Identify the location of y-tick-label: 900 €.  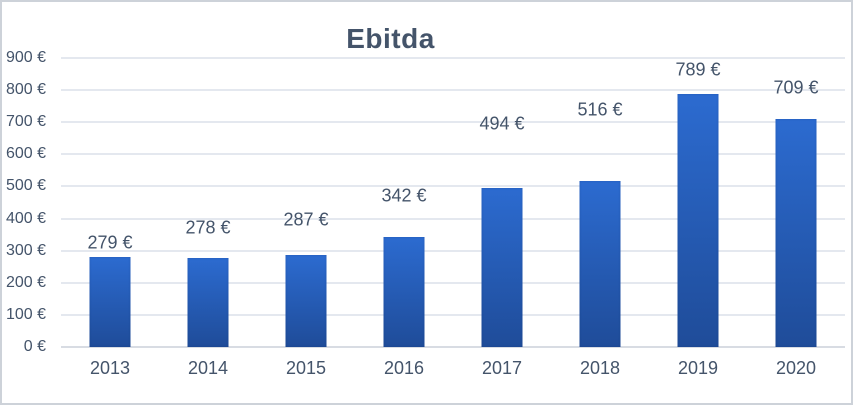
(25, 57).